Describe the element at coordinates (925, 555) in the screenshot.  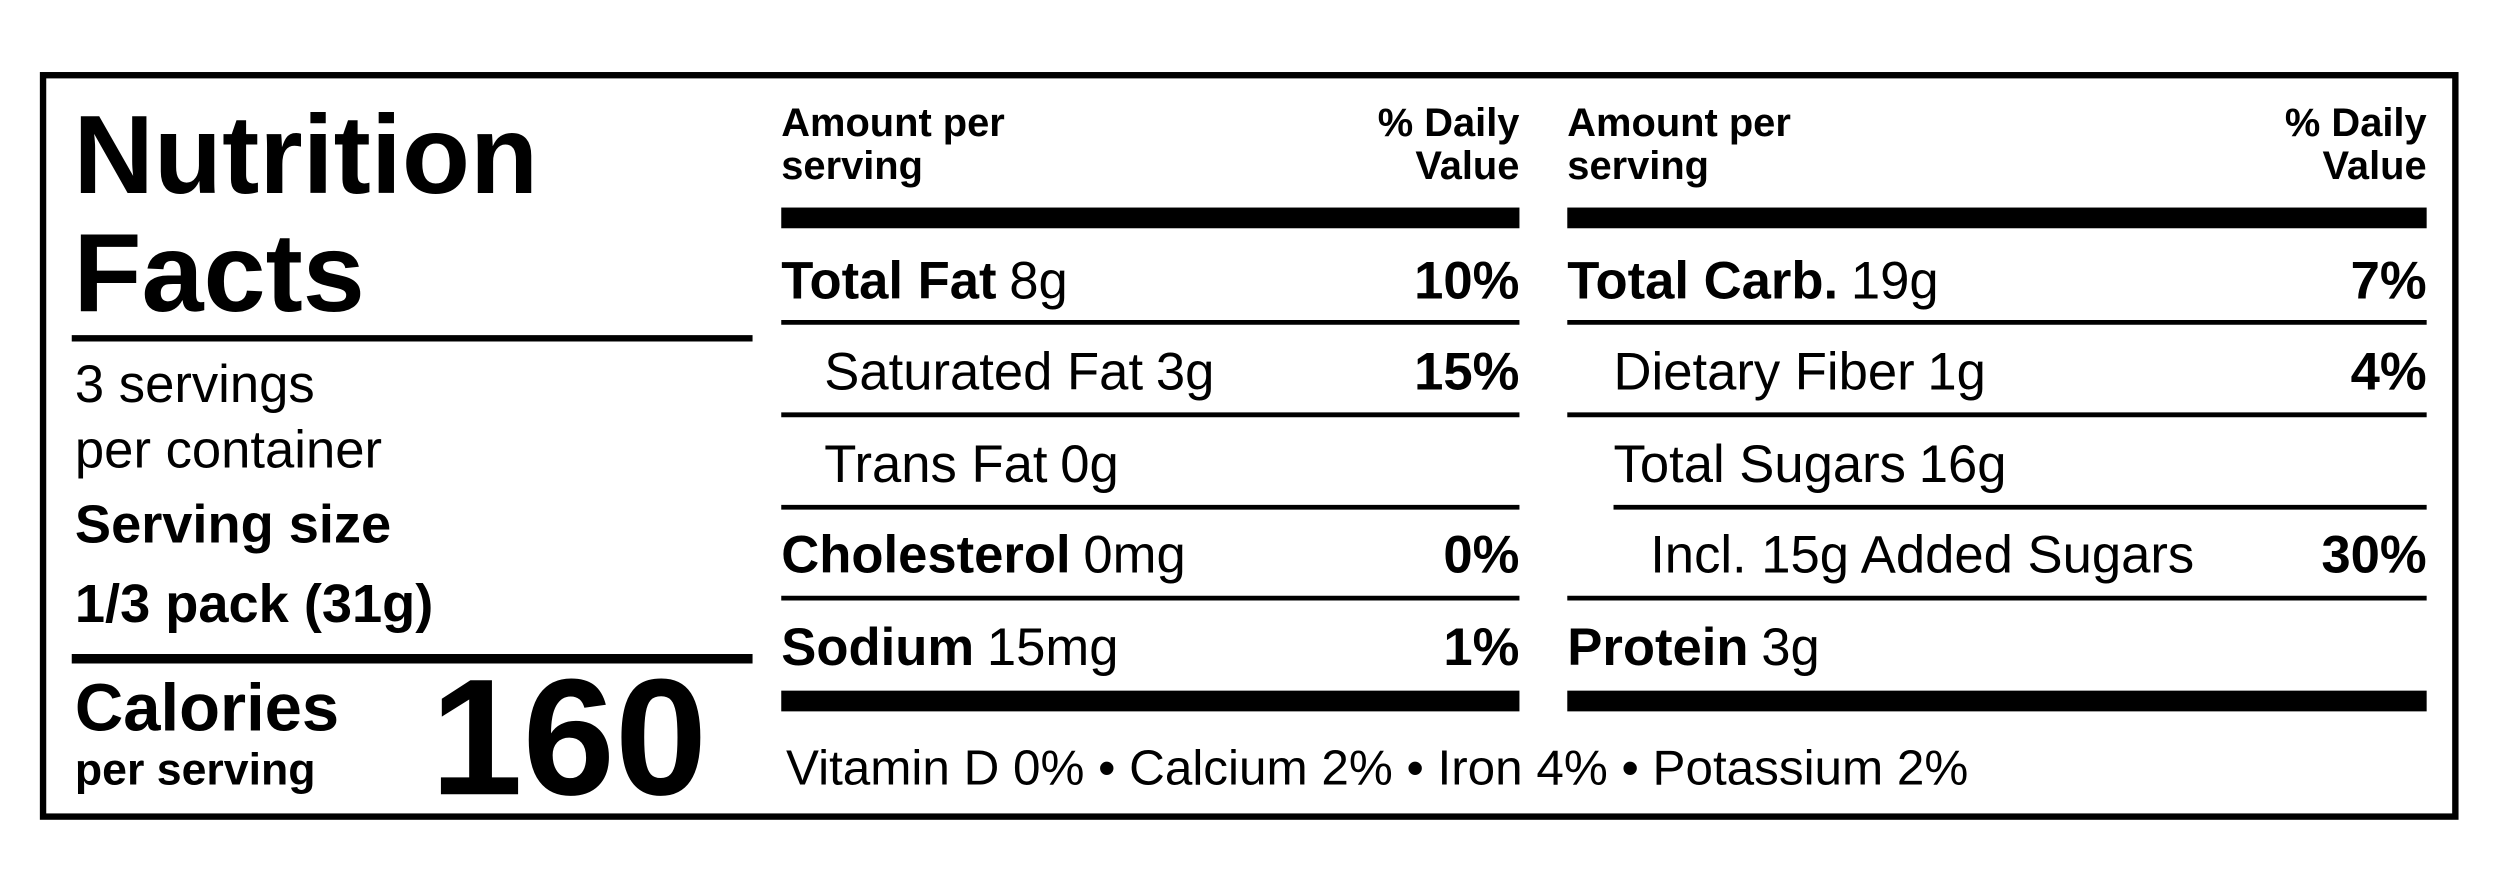
I see `nutrient: Cholesterol` at that location.